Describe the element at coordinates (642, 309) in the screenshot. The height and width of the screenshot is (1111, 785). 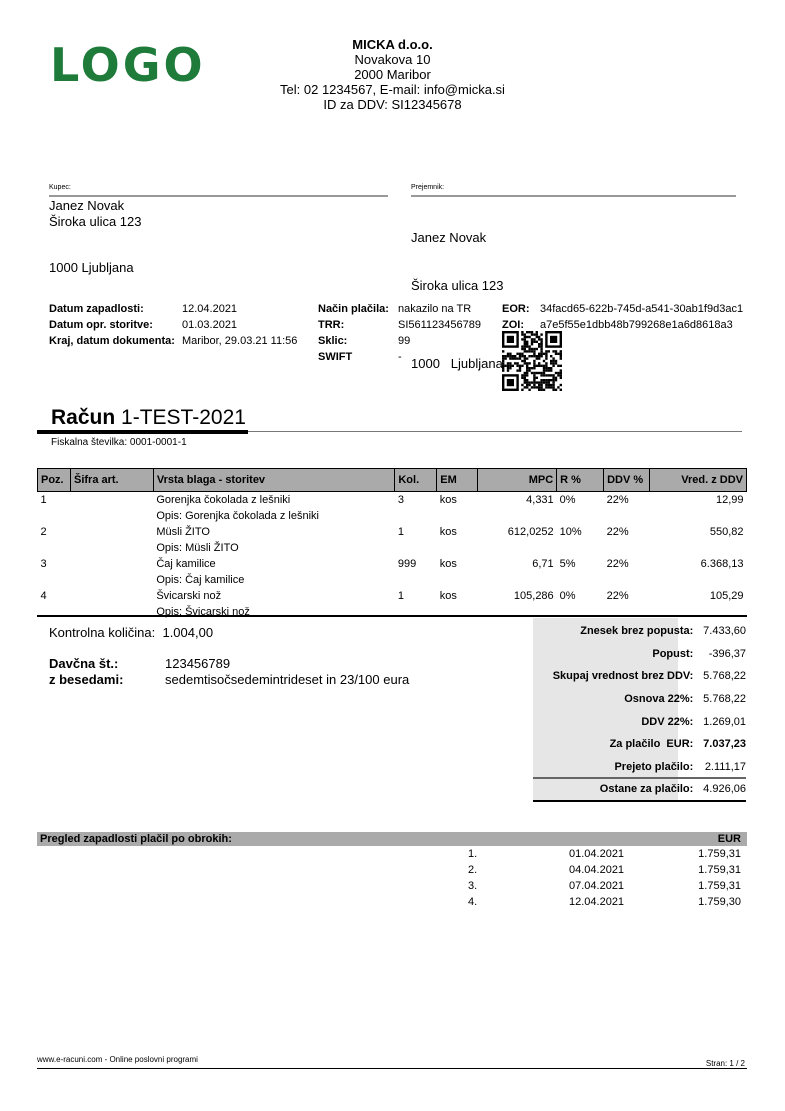
I see `eor: 34facd65-622b-745d-a541-30ab1f9d3ac1` at that location.